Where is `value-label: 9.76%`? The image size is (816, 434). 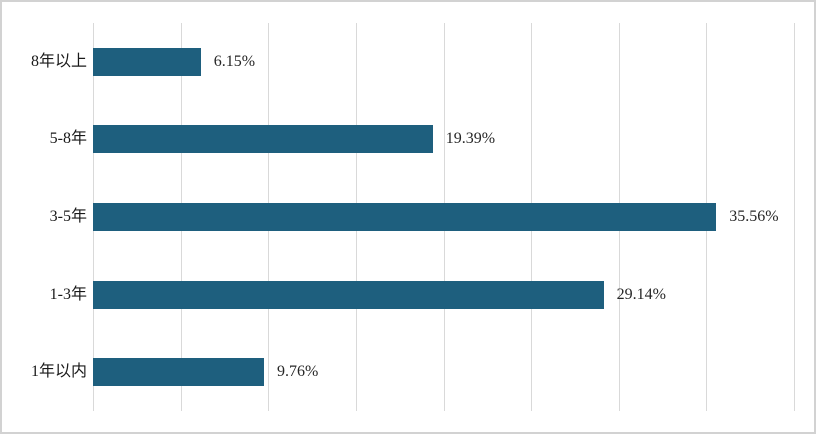
value-label: 9.76% is located at coordinates (298, 372).